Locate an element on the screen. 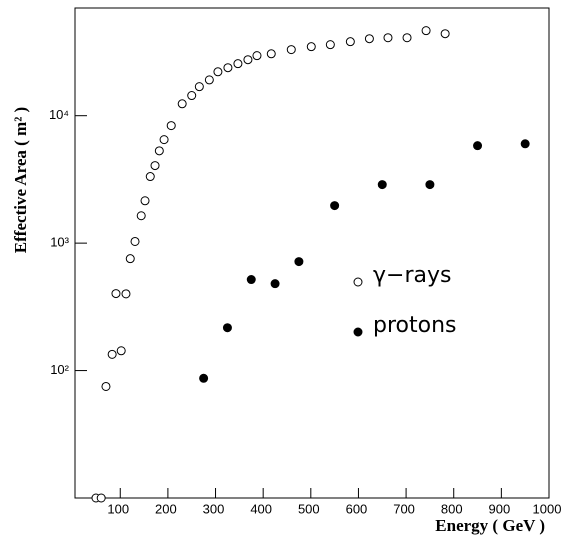 This screenshot has width=573, height=544. x-tick-label: 300 is located at coordinates (214, 508).